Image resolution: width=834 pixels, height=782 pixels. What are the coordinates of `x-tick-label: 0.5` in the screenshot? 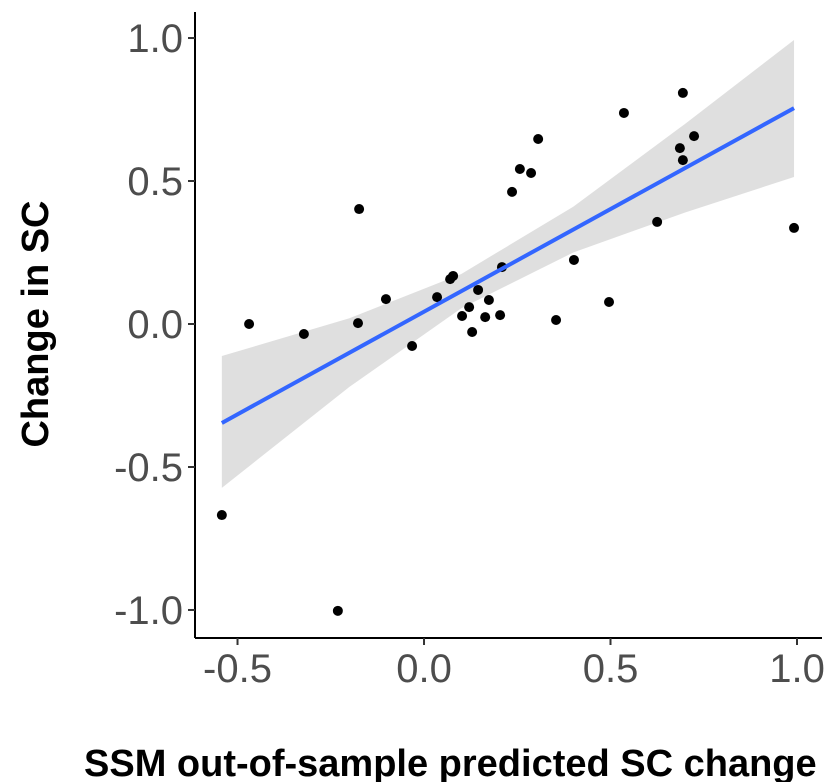 It's located at (611, 669).